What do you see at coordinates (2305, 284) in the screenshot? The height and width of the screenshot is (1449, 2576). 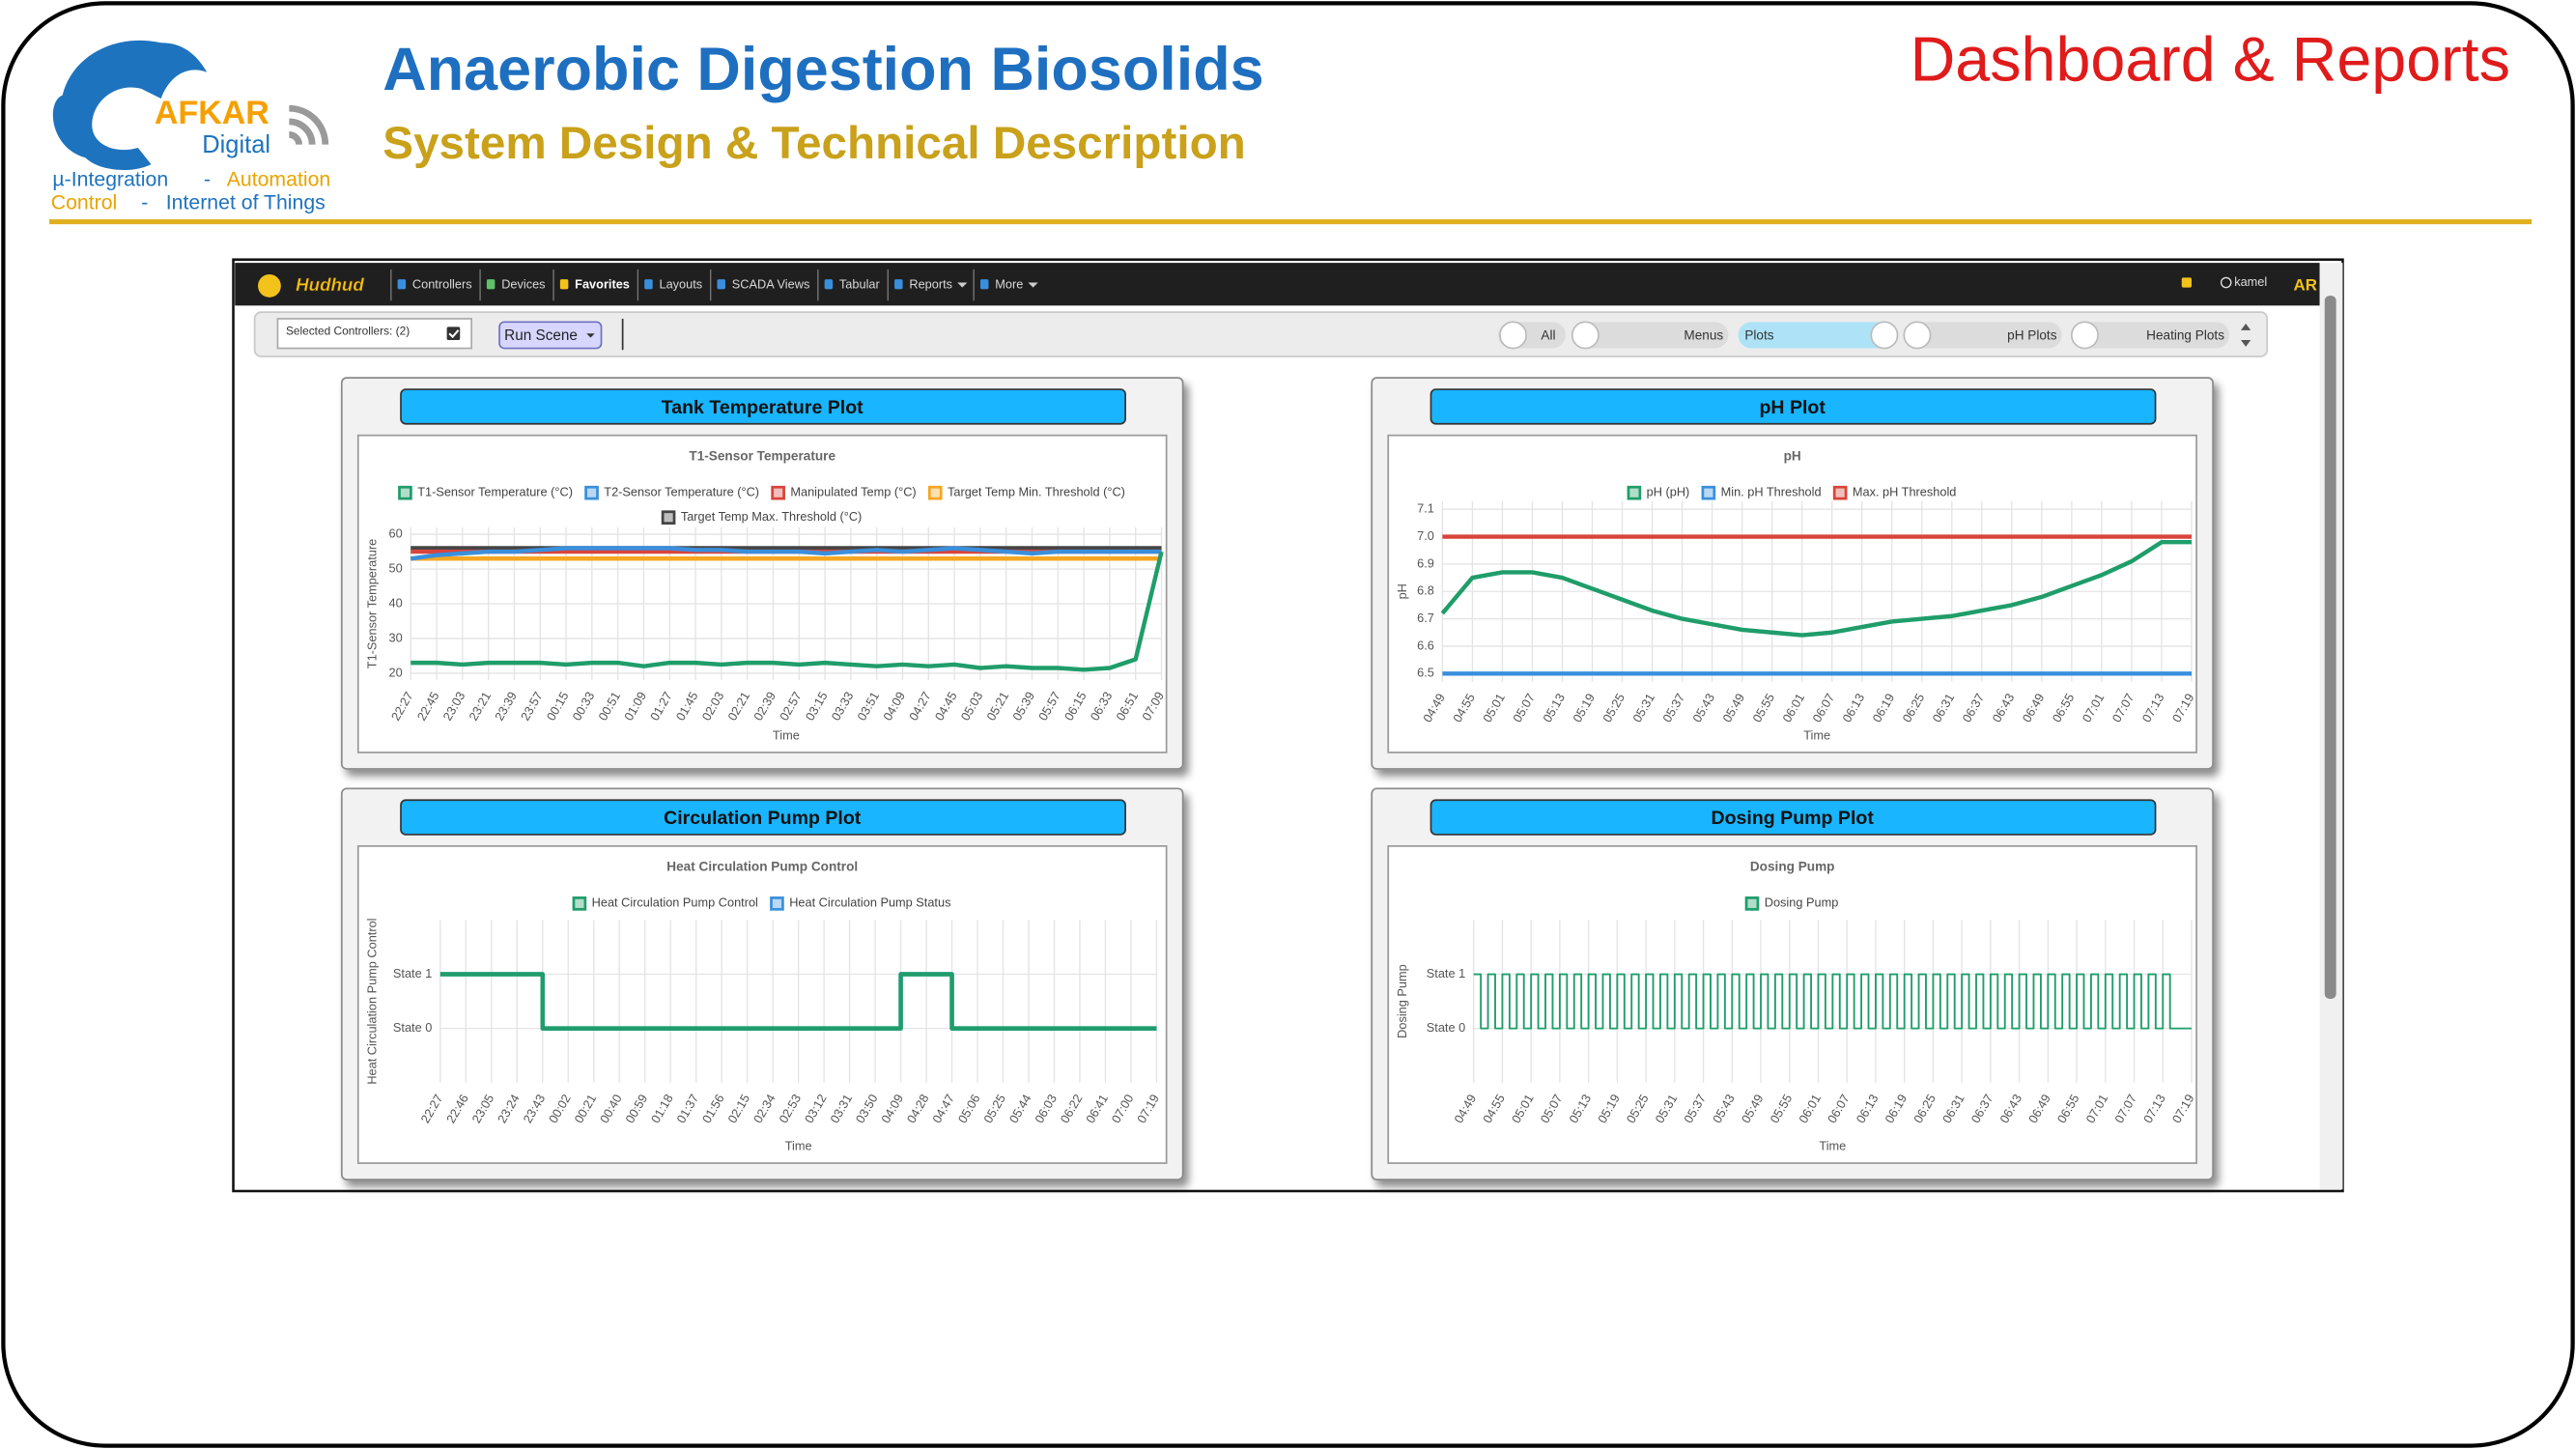 I see `language: AR` at bounding box center [2305, 284].